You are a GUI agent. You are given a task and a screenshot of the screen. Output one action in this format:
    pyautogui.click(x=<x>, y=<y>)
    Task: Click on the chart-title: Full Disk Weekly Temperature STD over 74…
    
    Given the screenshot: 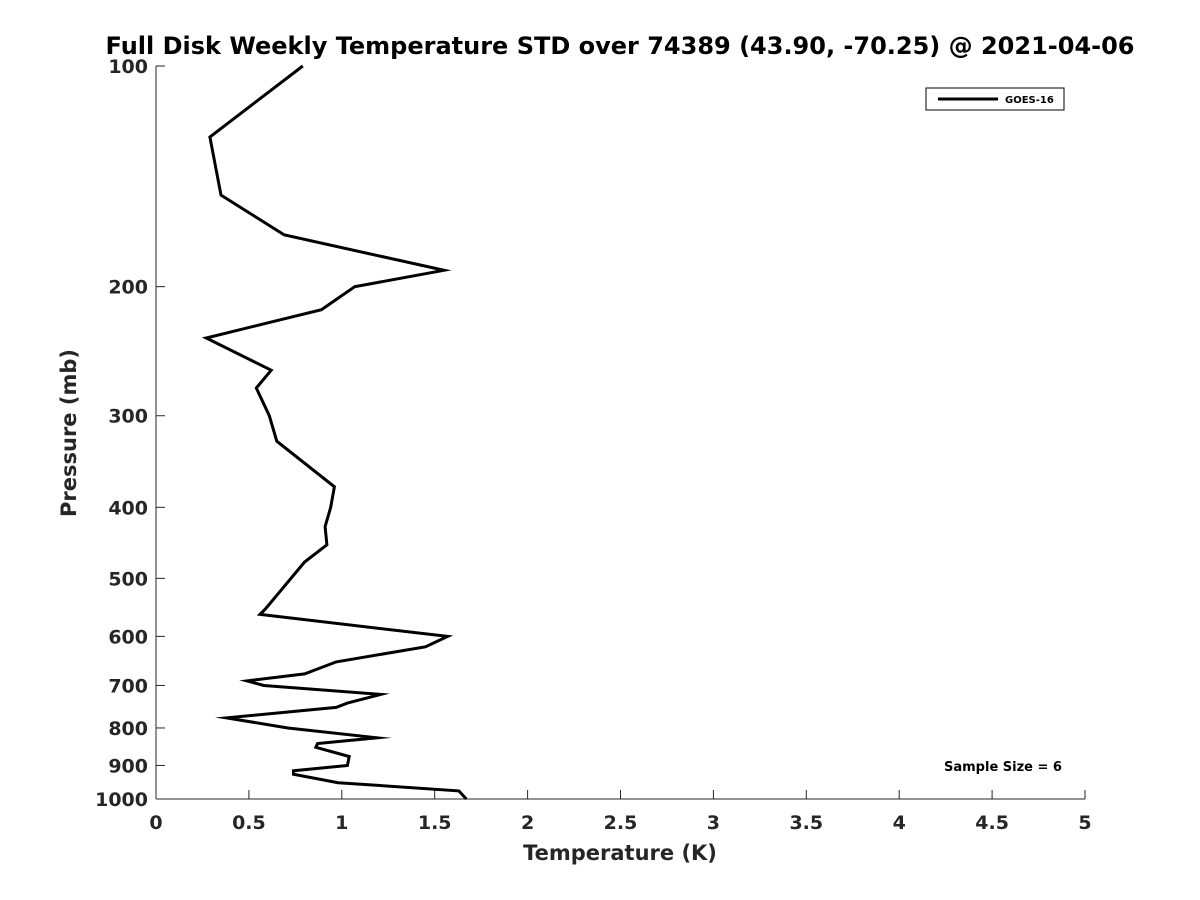 What is the action you would take?
    pyautogui.click(x=620, y=46)
    